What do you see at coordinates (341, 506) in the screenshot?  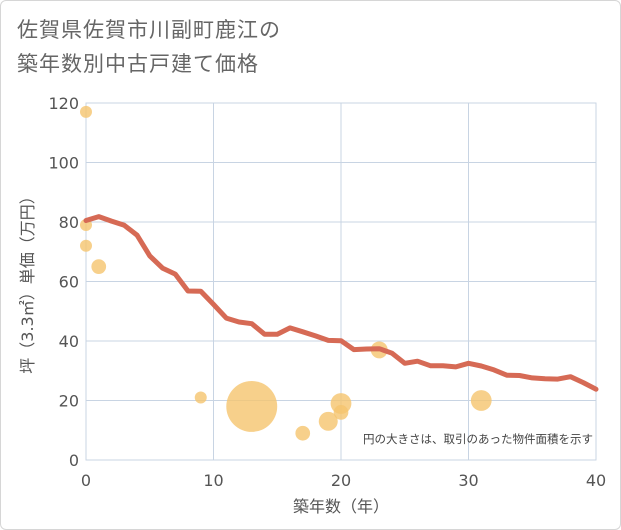 I see `x-axis-label: 築年数（年）` at bounding box center [341, 506].